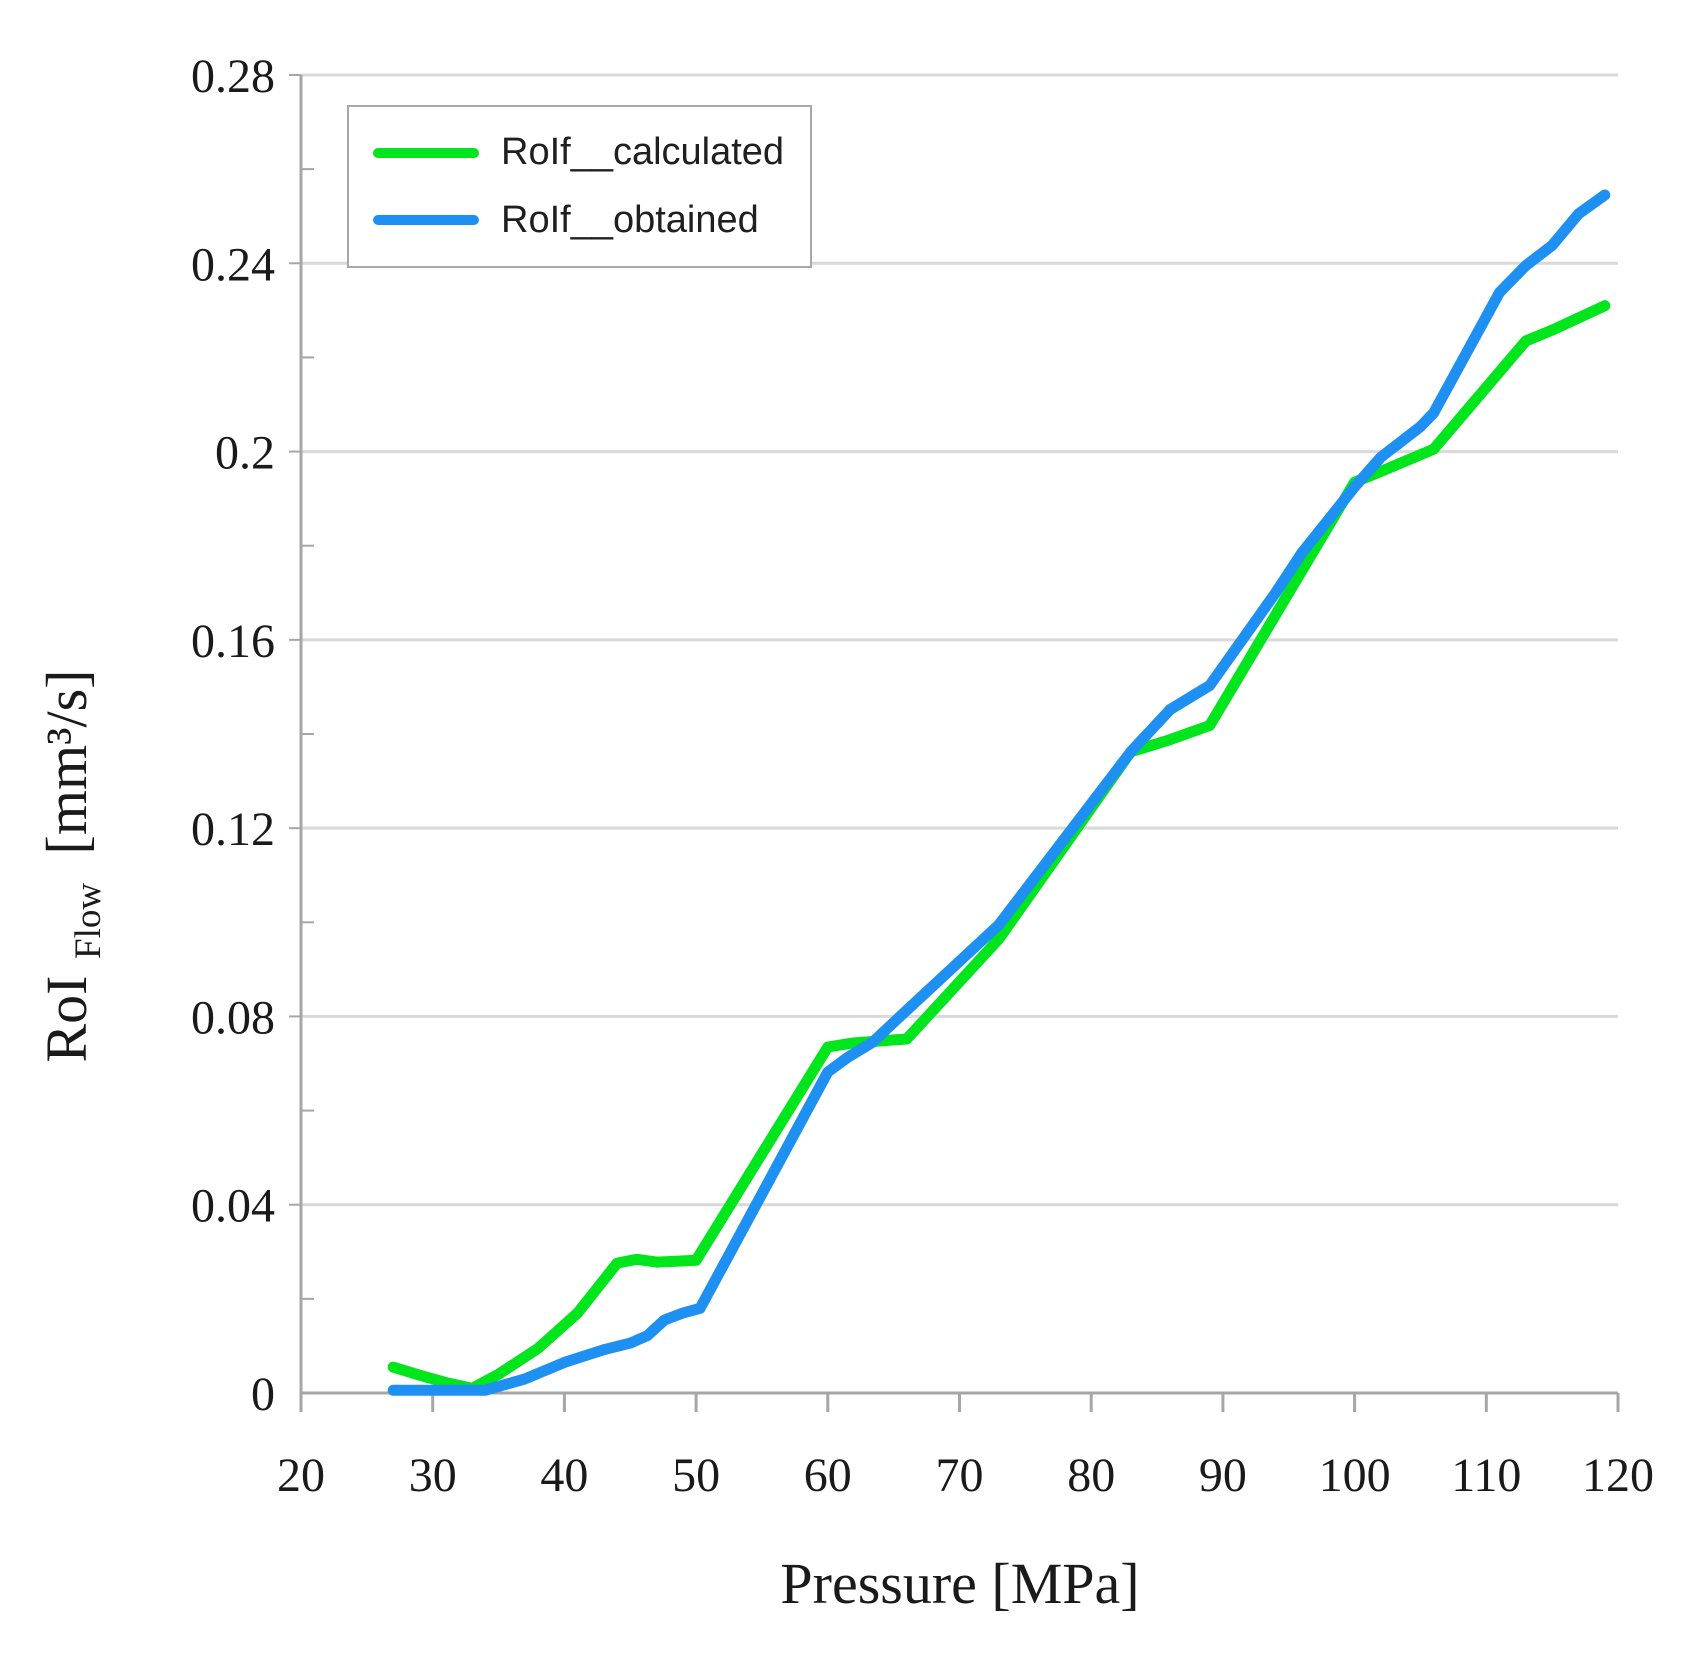 The height and width of the screenshot is (1654, 1689). I want to click on y-tick-label: 0.04, so click(233, 1206).